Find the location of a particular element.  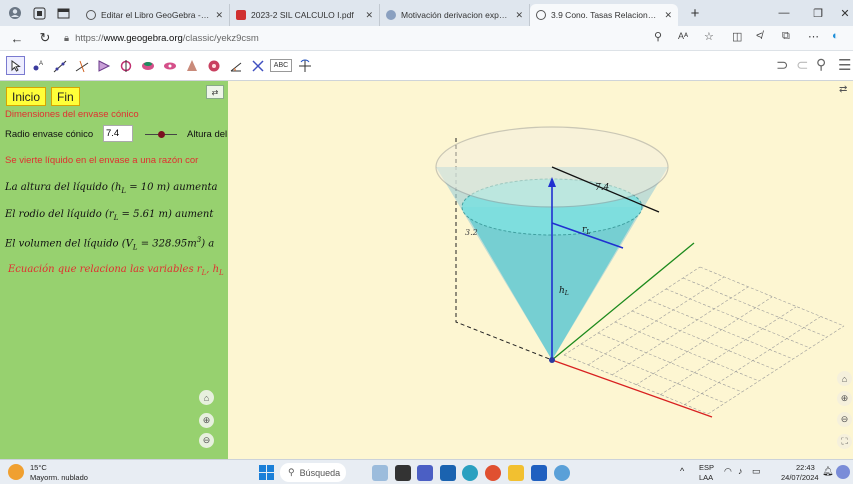

redo-icon: ⊂ is located at coordinates (802, 65).